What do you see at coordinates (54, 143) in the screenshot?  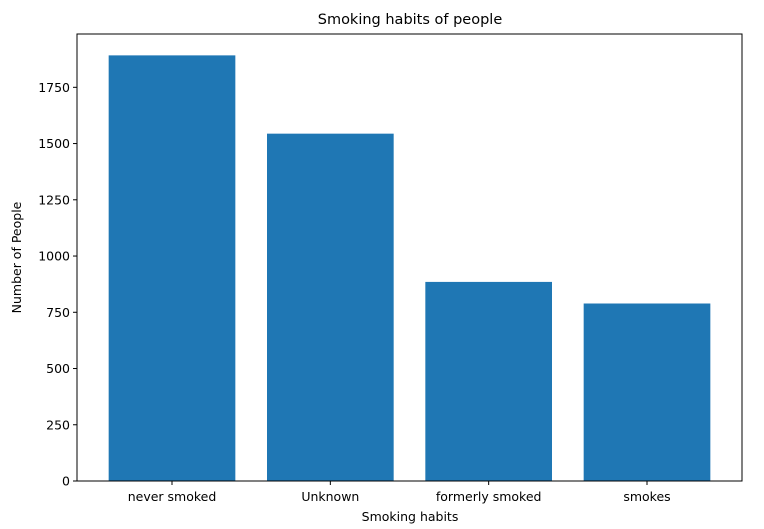 I see `y-tick-label: 1500` at bounding box center [54, 143].